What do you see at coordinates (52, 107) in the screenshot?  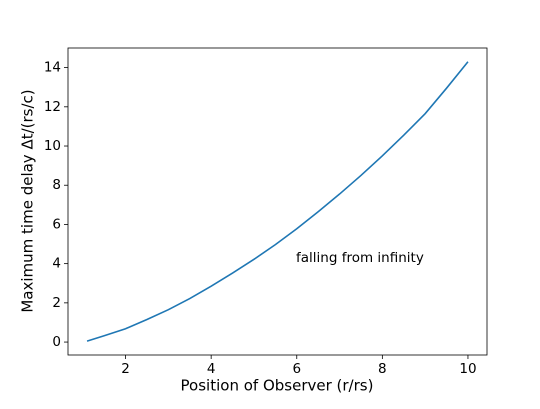 I see `y-tick-label: 12` at bounding box center [52, 107].